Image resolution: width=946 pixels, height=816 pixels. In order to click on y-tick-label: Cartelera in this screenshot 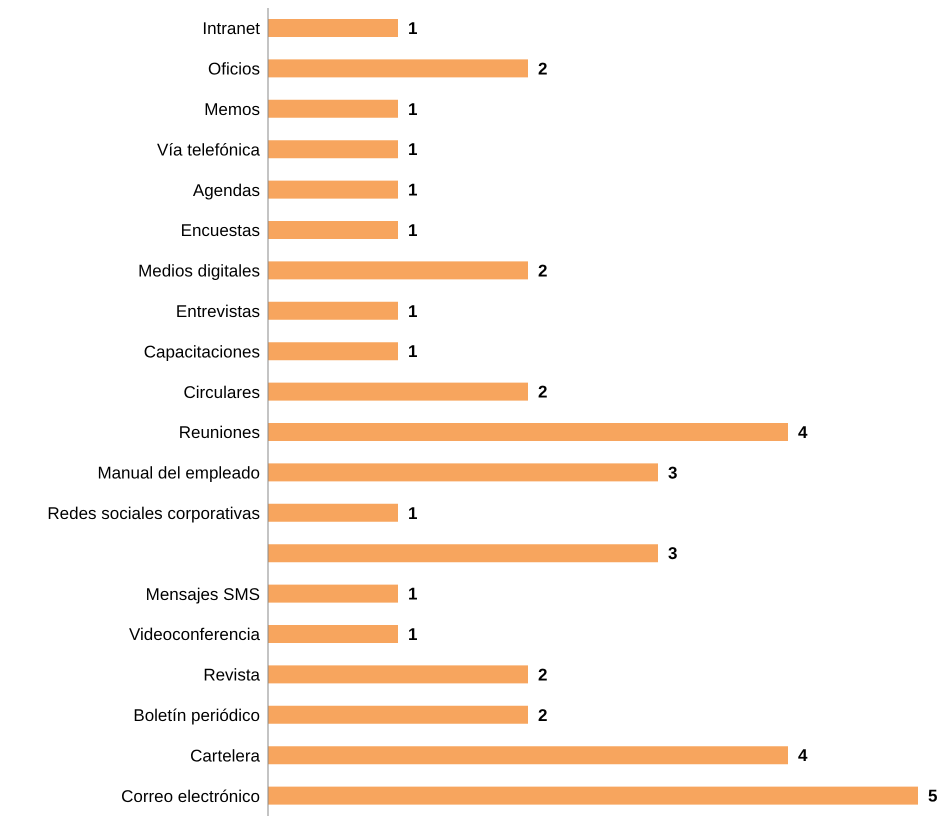, I will do `click(225, 756)`.